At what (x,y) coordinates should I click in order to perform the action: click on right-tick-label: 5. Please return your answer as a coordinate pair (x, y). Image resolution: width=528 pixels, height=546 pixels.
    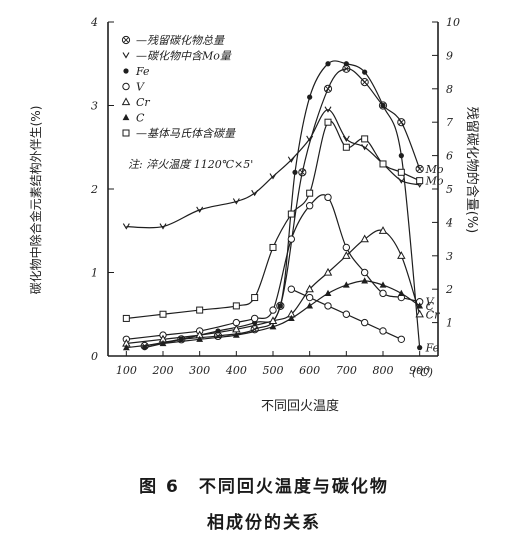
    Looking at the image, I should click on (449, 189).